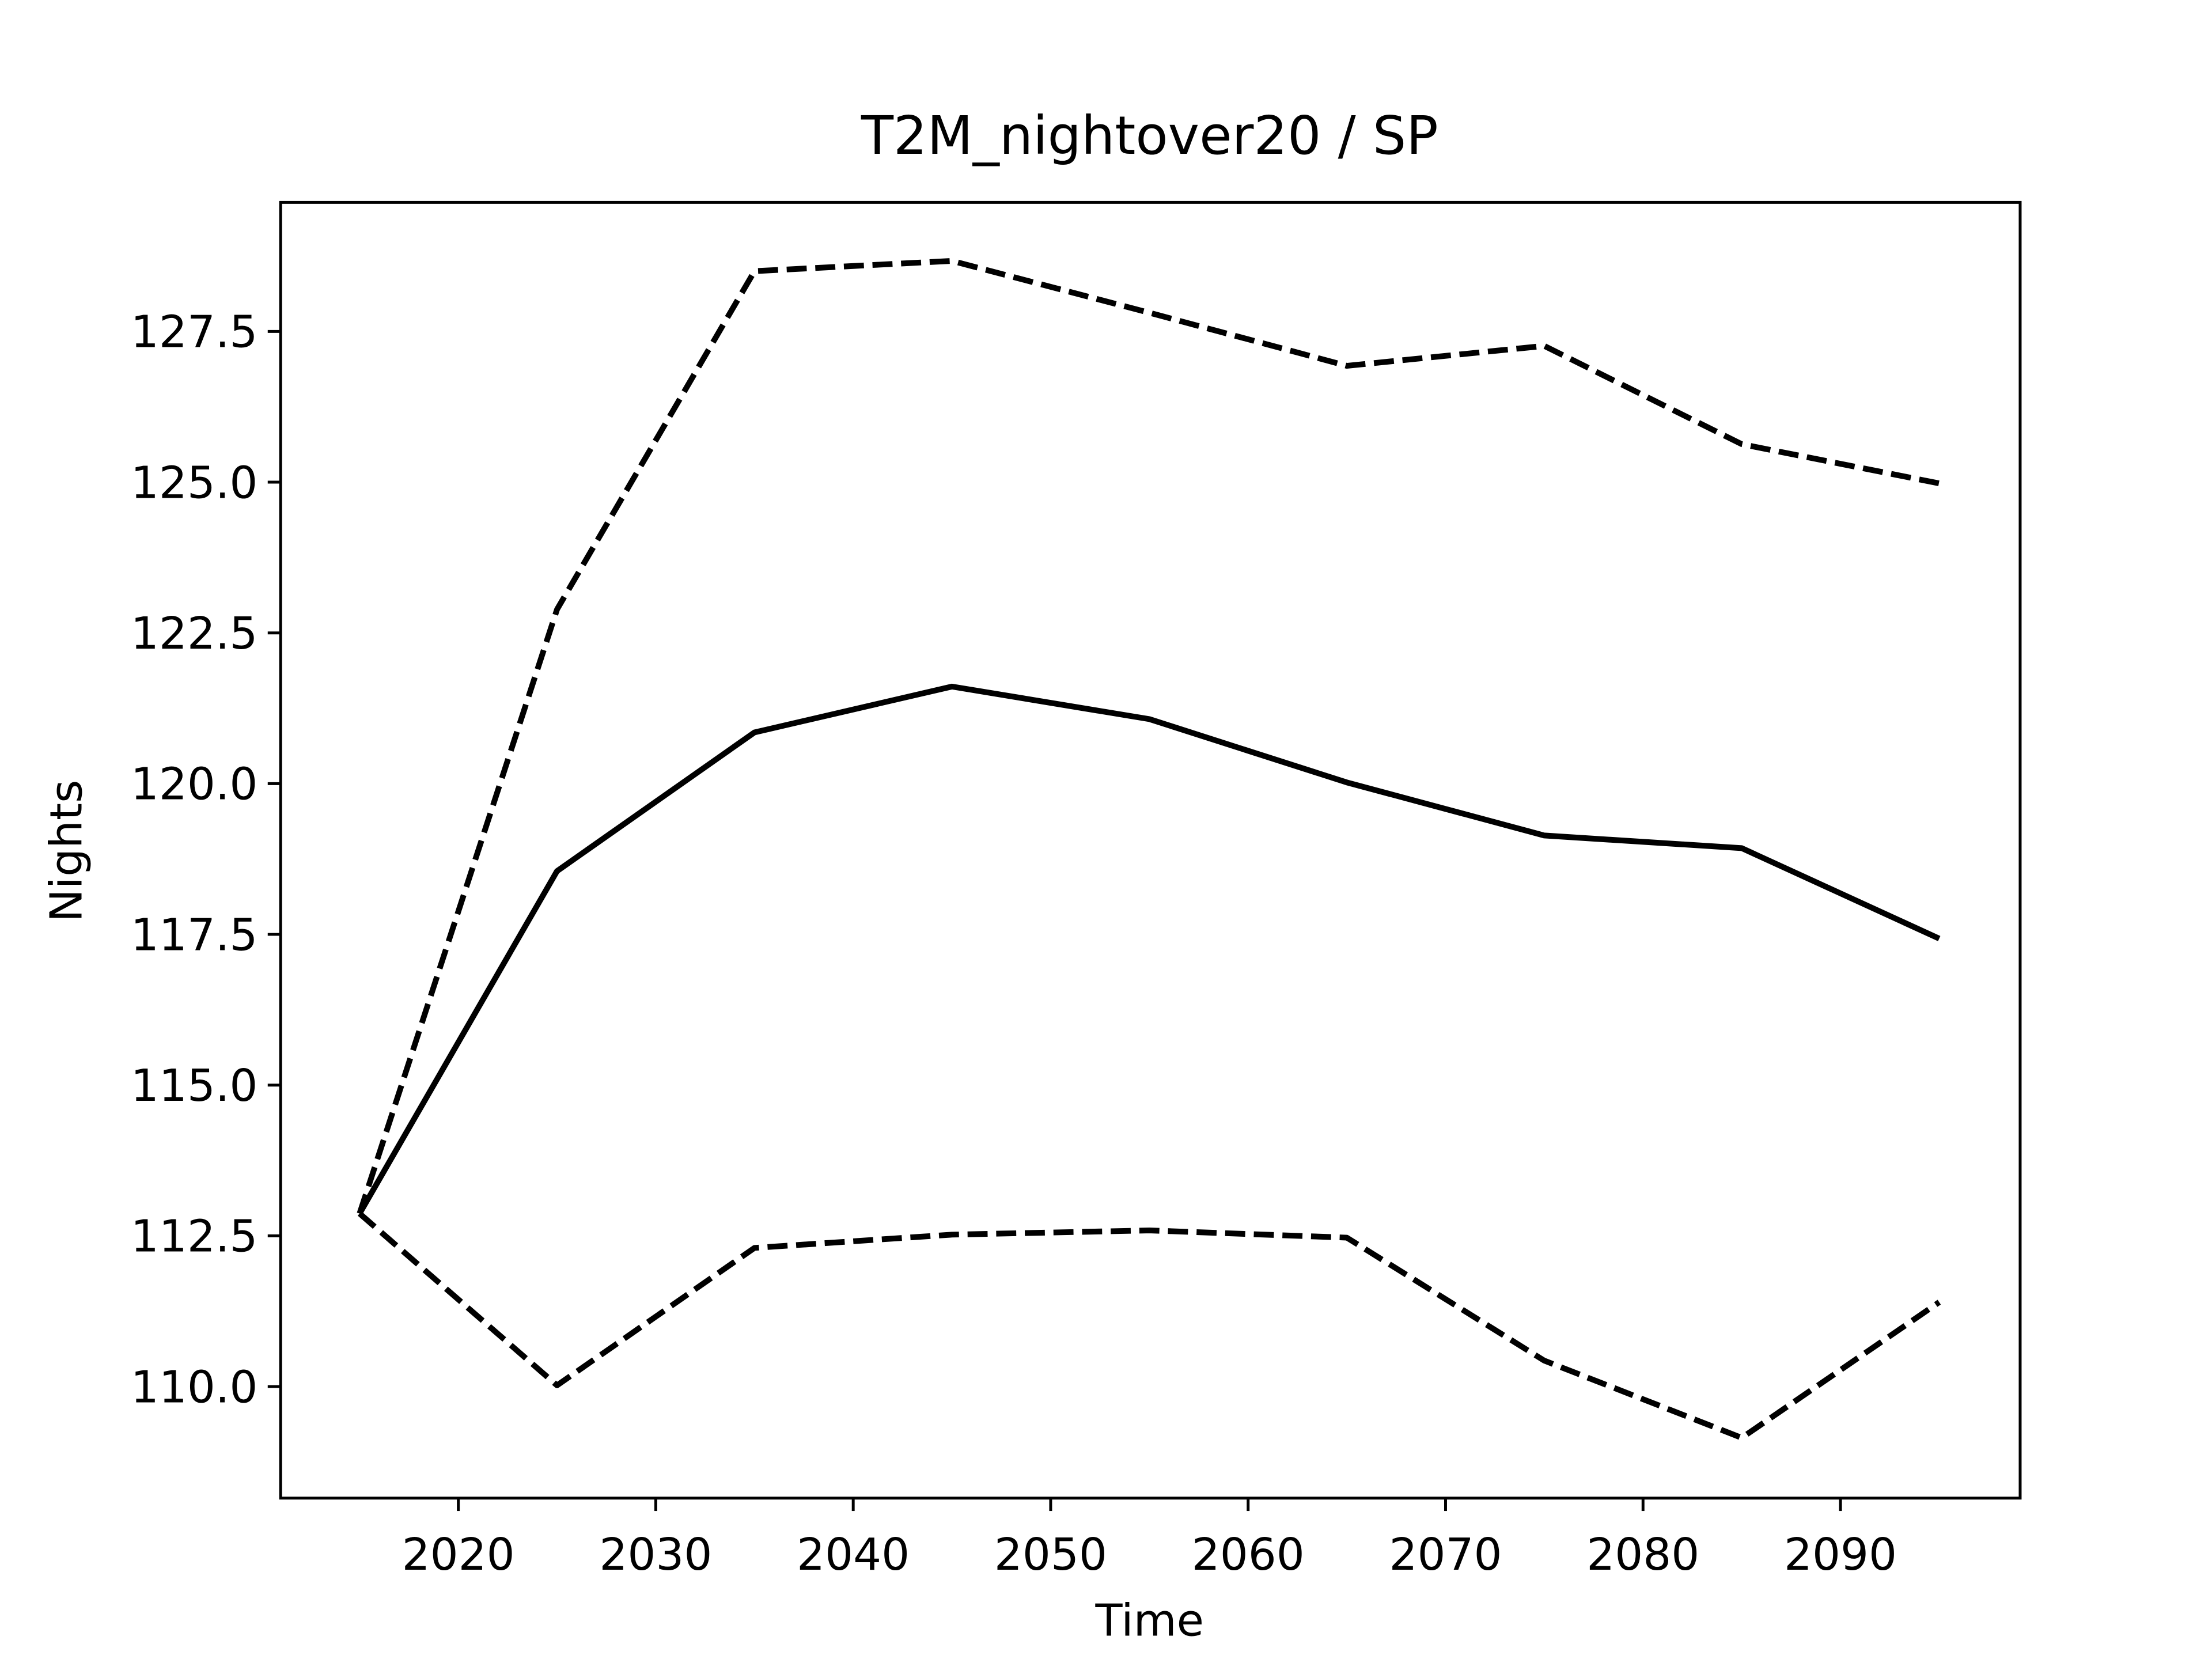 Image resolution: width=2212 pixels, height=1659 pixels. Describe the element at coordinates (194, 1387) in the screenshot. I see `y-tick-label: 110.0` at that location.